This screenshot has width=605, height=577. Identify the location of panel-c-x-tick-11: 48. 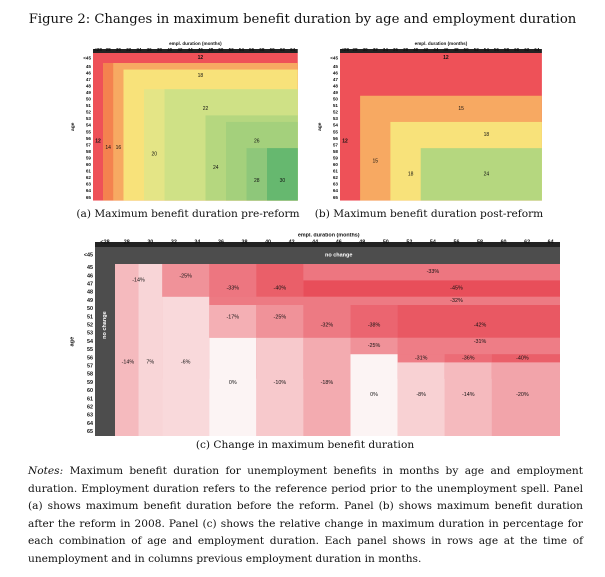
(362, 243).